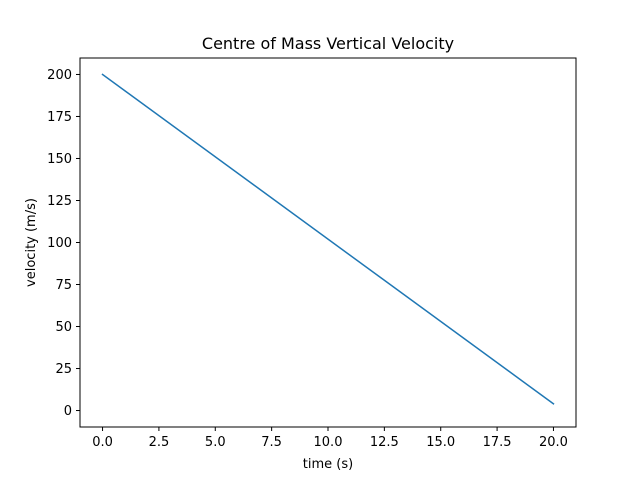 The width and height of the screenshot is (640, 480). I want to click on x-axis-label: time (s), so click(328, 464).